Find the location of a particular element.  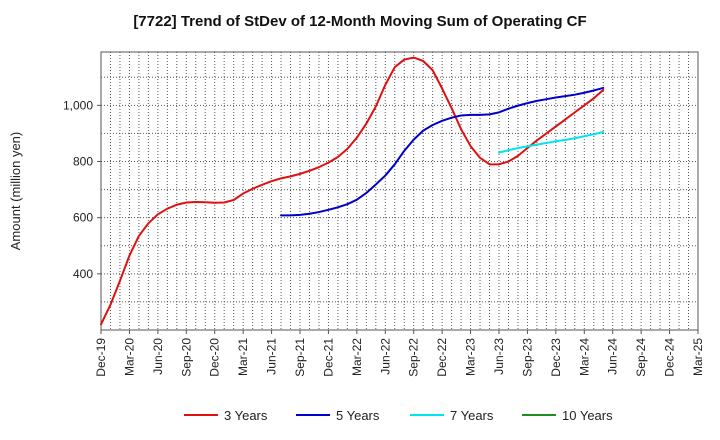

x-tick-label: Jun-20 is located at coordinates (158, 356).